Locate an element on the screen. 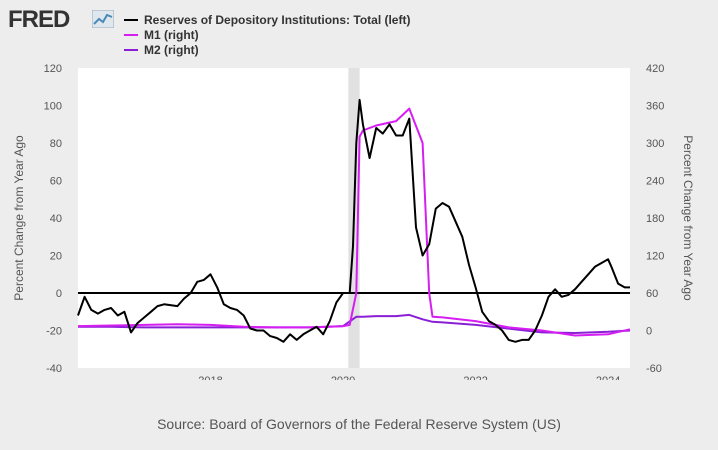  x-tick-label: 2022 is located at coordinates (475, 377).